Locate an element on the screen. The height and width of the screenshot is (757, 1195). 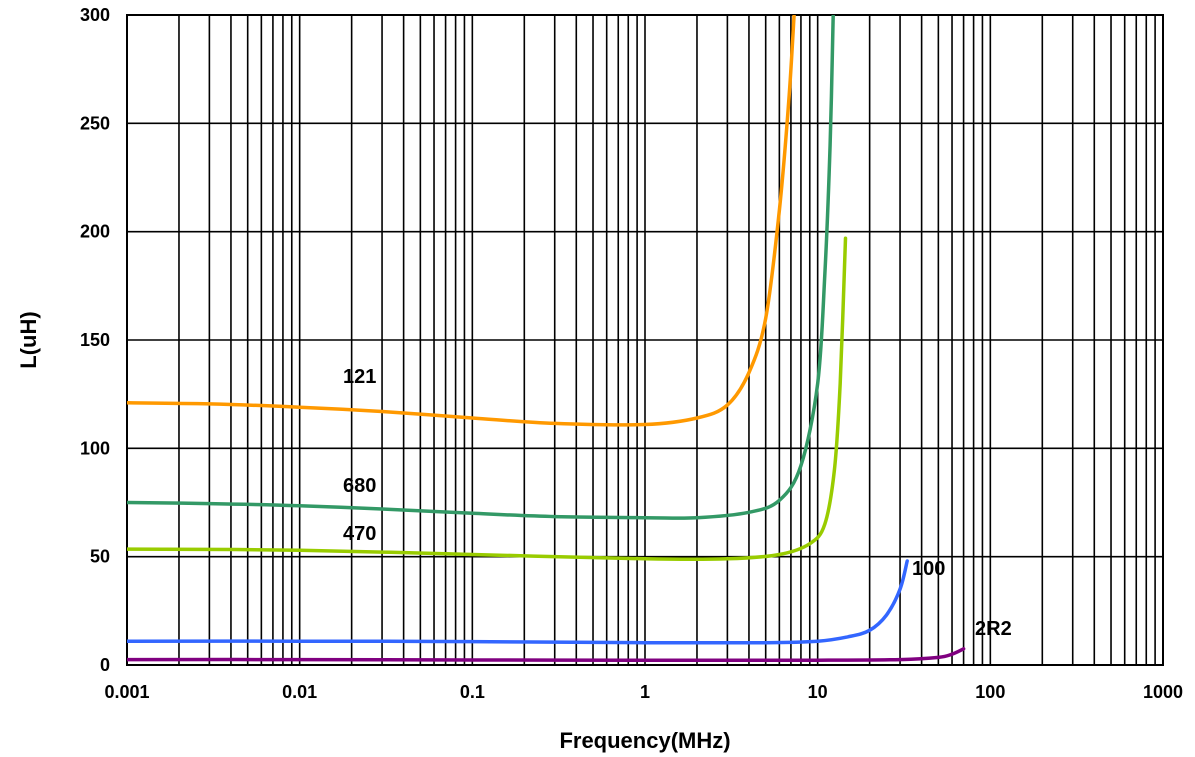
y-tick-label: 200 is located at coordinates (95, 232).